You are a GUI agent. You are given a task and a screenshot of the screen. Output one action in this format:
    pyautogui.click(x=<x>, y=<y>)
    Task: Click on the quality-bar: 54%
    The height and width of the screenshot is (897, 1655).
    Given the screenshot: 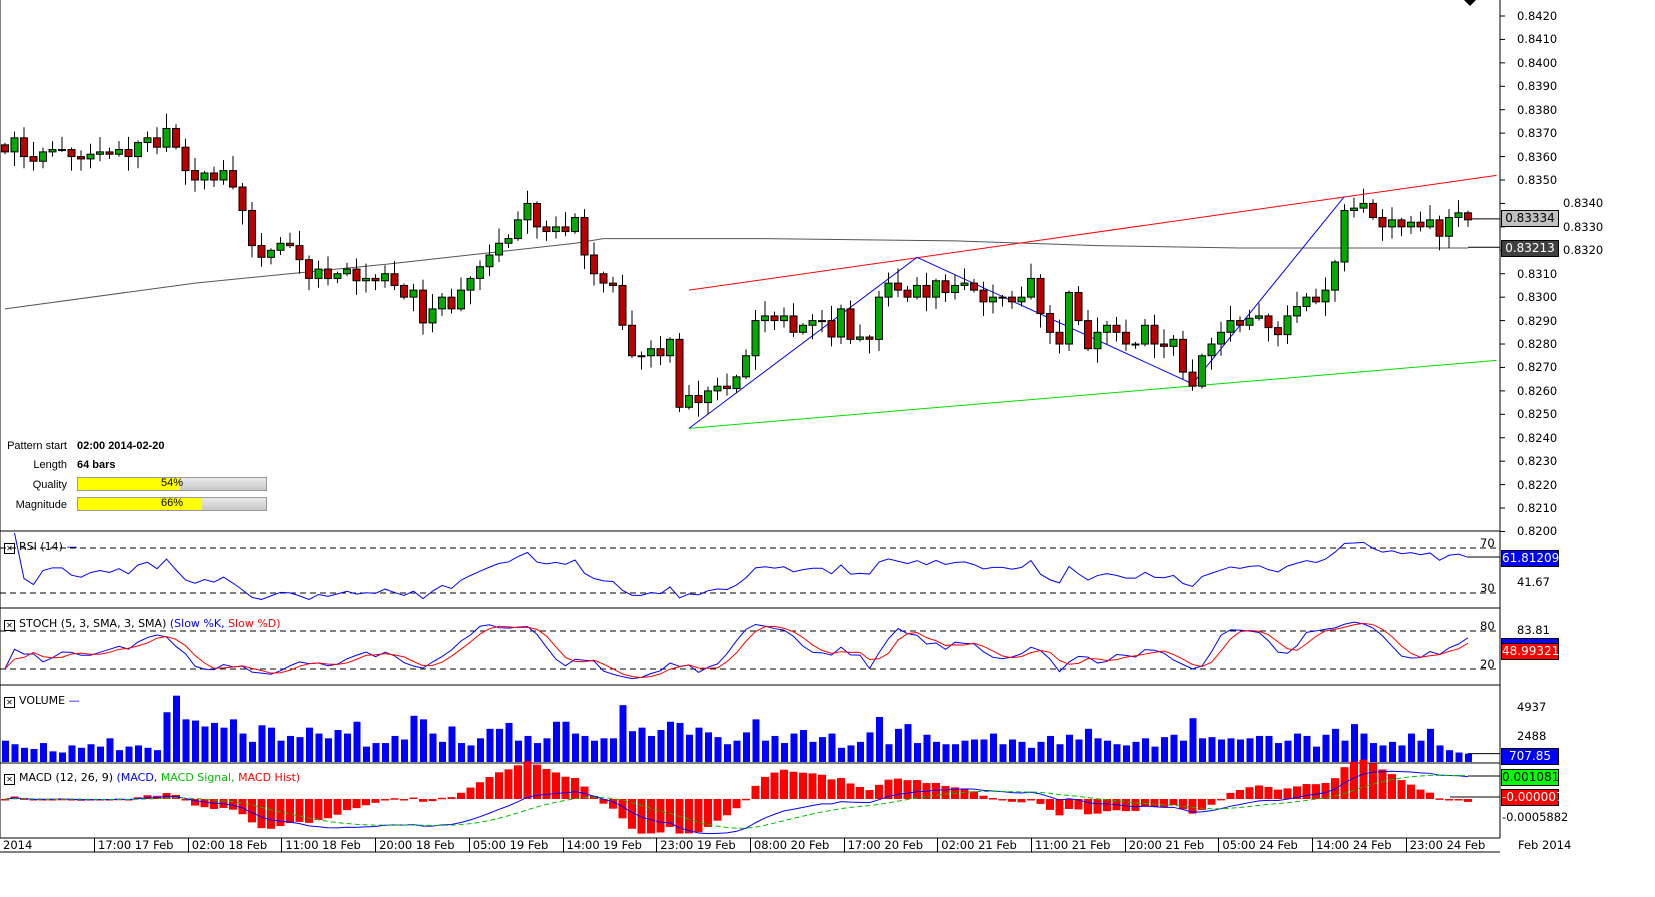 What is the action you would take?
    pyautogui.click(x=172, y=484)
    